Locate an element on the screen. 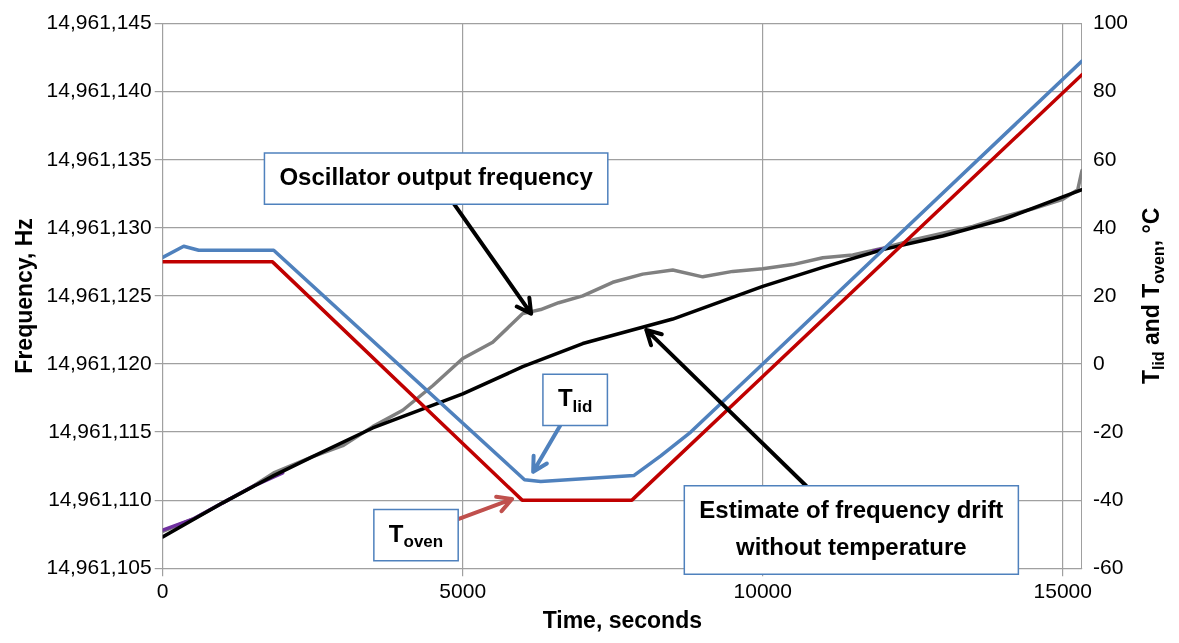 The image size is (1179, 643). x-tick-label: 0 is located at coordinates (162, 590).